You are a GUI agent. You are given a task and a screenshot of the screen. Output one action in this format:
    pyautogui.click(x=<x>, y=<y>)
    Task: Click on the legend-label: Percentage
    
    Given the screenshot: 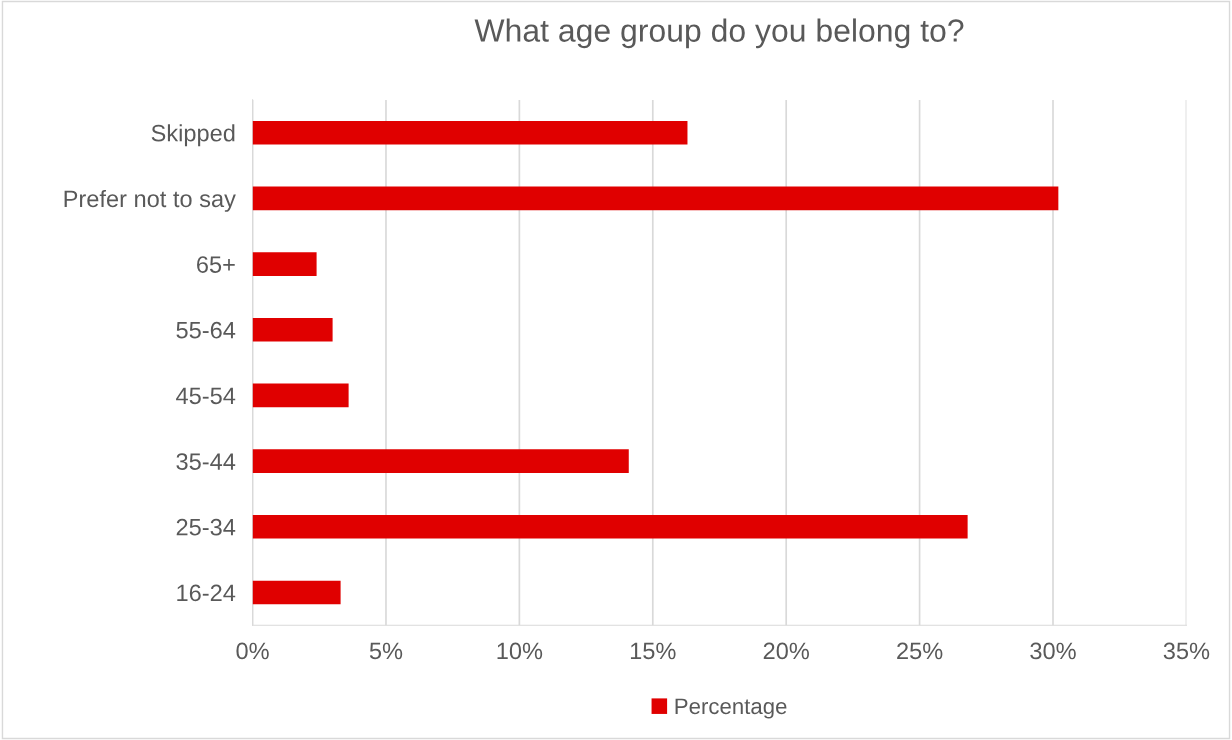 What is the action you would take?
    pyautogui.click(x=731, y=708)
    